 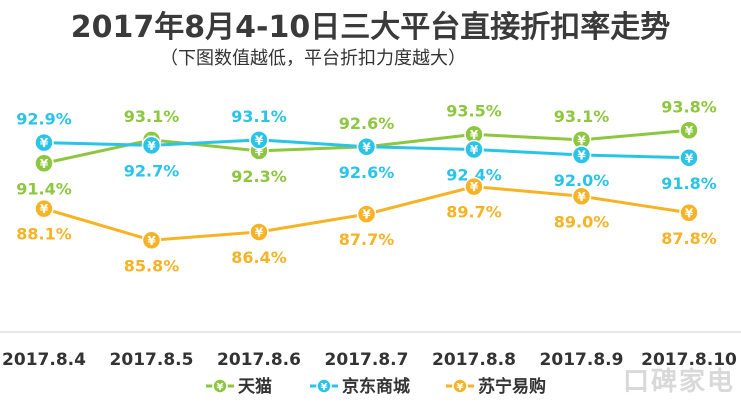 What do you see at coordinates (370, 27) in the screenshot?
I see `chart-title: 2017年8月4-10日三大平台直接折扣率走势` at bounding box center [370, 27].